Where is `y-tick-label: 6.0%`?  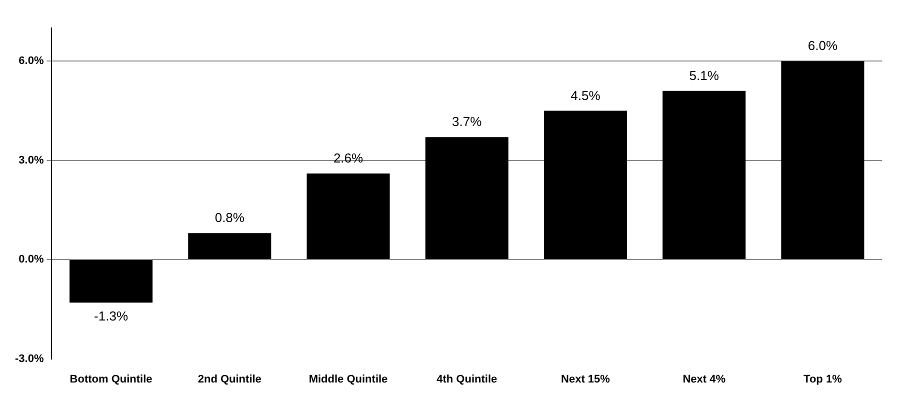
y-tick-label: 6.0% is located at coordinates (31, 61).